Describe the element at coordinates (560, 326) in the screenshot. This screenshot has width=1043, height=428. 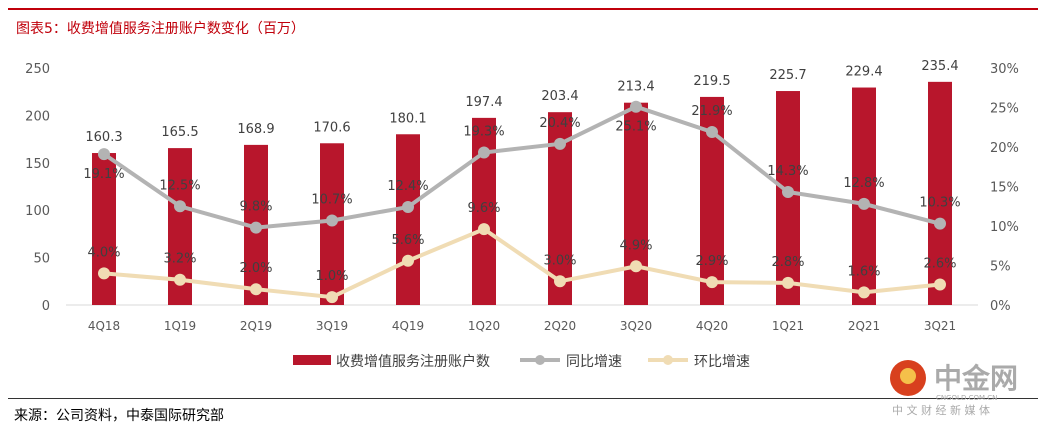
I see `x-tick-label: 2Q20` at that location.